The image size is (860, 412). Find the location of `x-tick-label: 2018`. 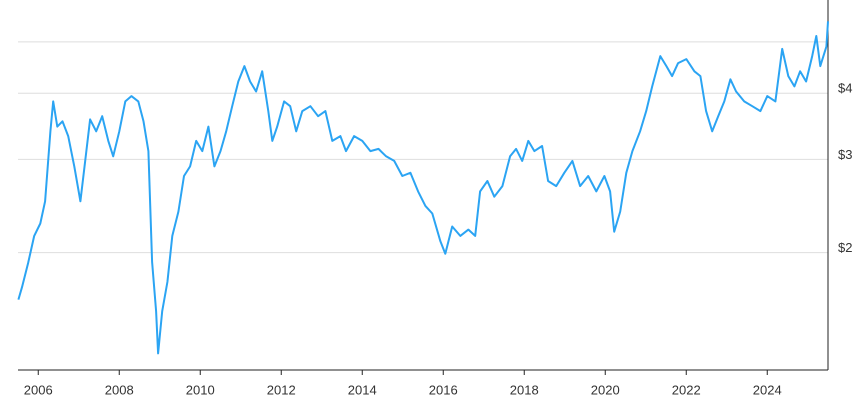

x-tick-label: 2018 is located at coordinates (524, 389).